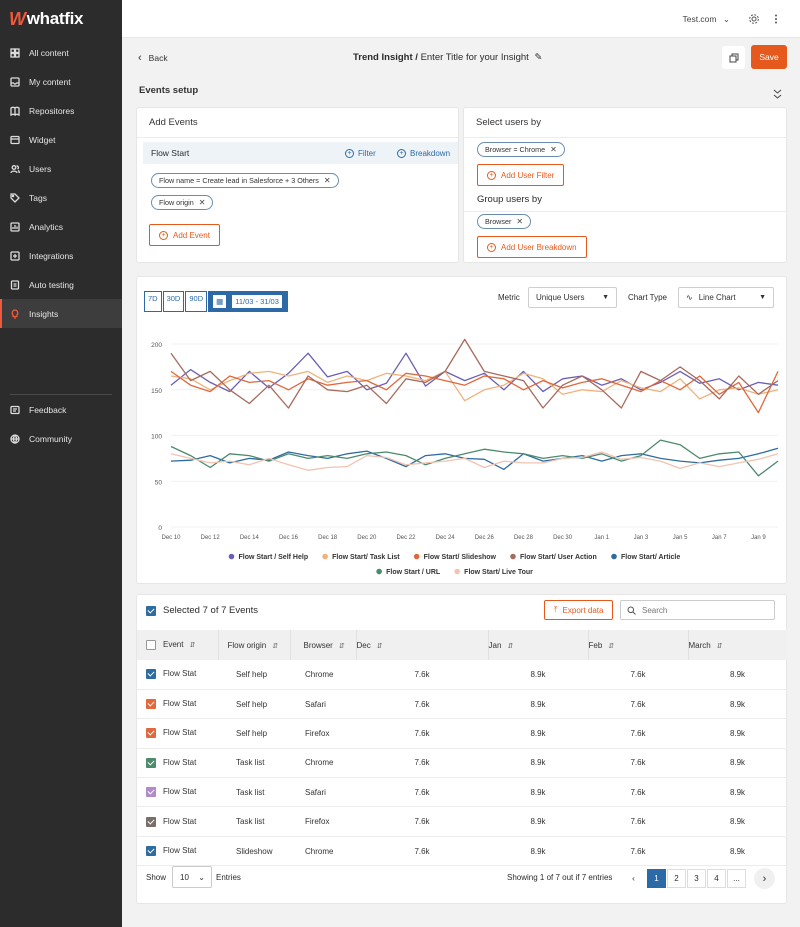 The width and height of the screenshot is (800, 927). I want to click on table-row: Flow Stat Task list Safari 7.6k 8.9k 7.6k 8.9k, so click(462, 792).